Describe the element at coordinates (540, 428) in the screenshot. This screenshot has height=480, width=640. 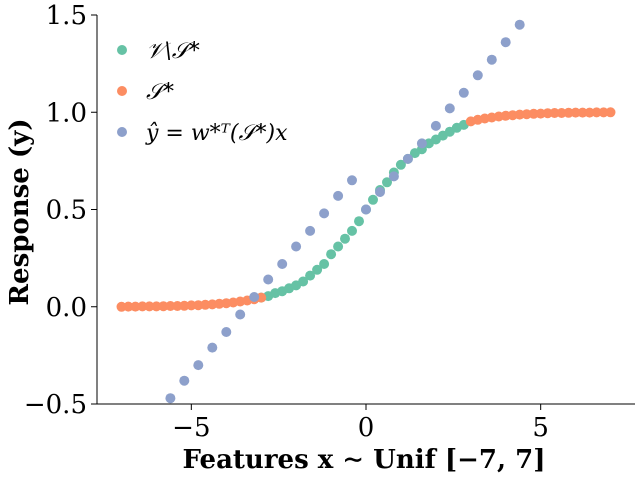
I see `x-tick-label-2: 5` at that location.